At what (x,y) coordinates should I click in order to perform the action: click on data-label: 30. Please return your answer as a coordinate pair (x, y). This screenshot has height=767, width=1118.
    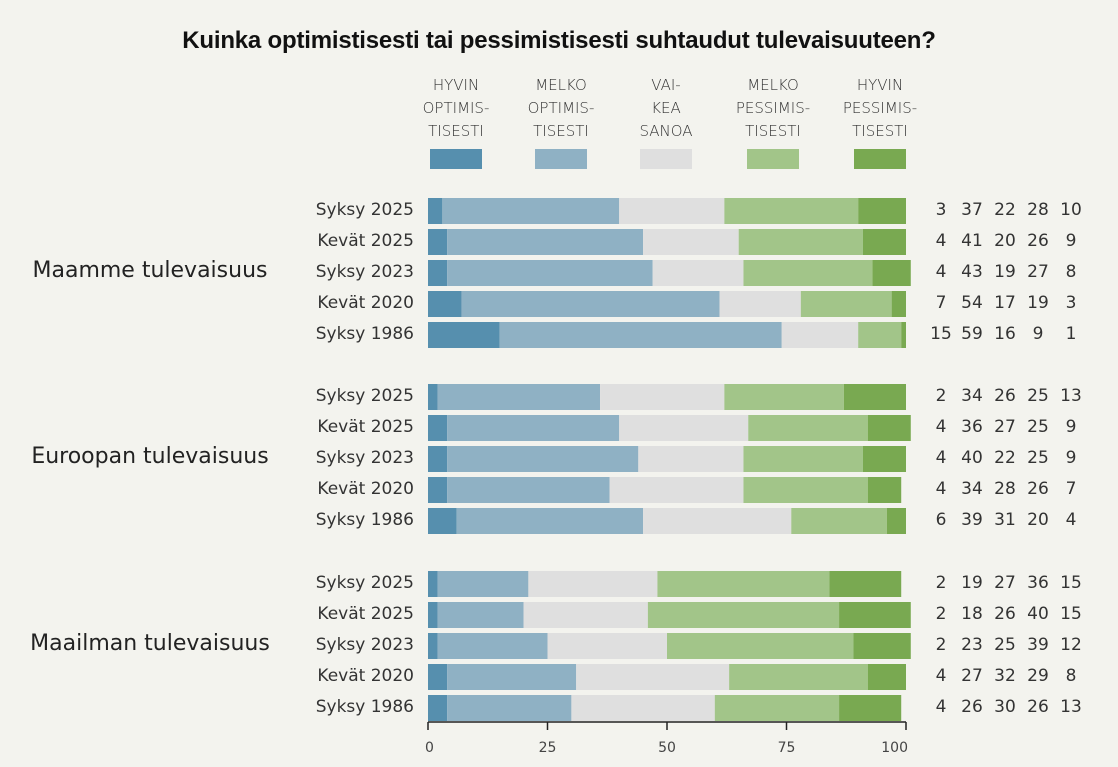
    Looking at the image, I should click on (1005, 707).